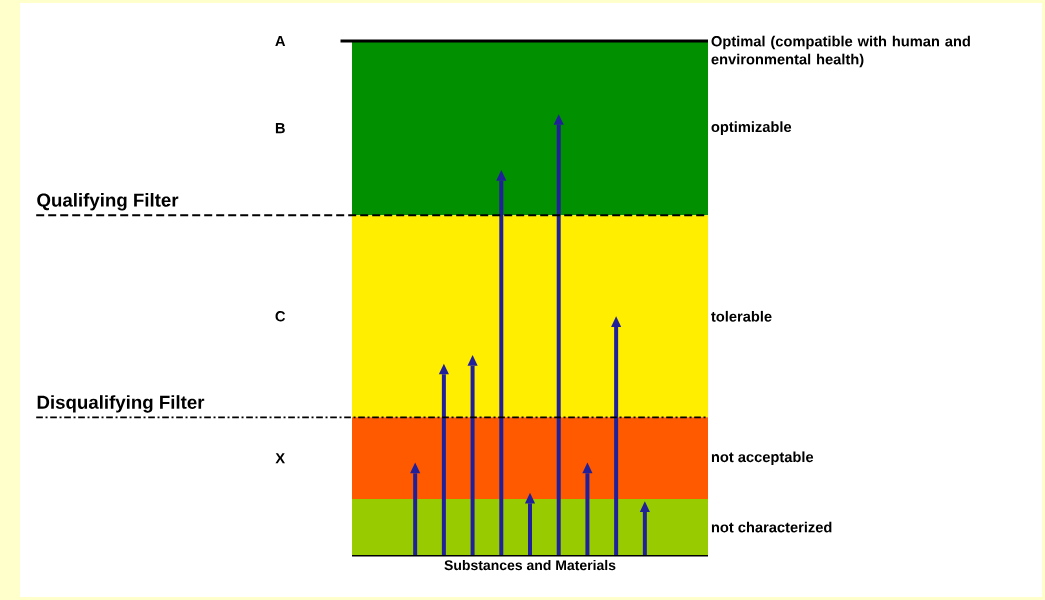 The image size is (1045, 600). What do you see at coordinates (840, 51) in the screenshot?
I see `ref-line-label: Optimal (compatible with human and environmental health)` at bounding box center [840, 51].